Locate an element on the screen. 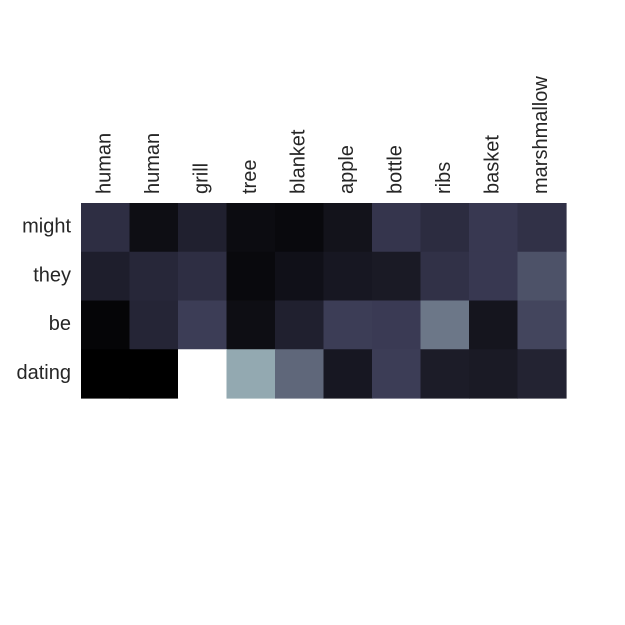 This screenshot has width=625, height=625. y-tick-label: be is located at coordinates (60, 324).